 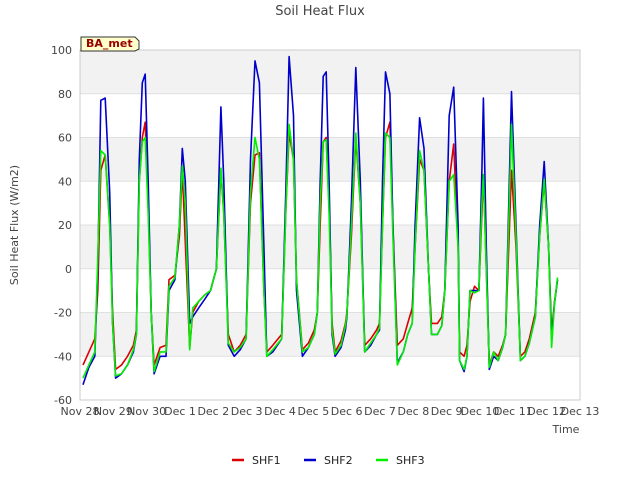 What do you see at coordinates (480, 411) in the screenshot?
I see `x-tick-label: Dec 10` at bounding box center [480, 411].